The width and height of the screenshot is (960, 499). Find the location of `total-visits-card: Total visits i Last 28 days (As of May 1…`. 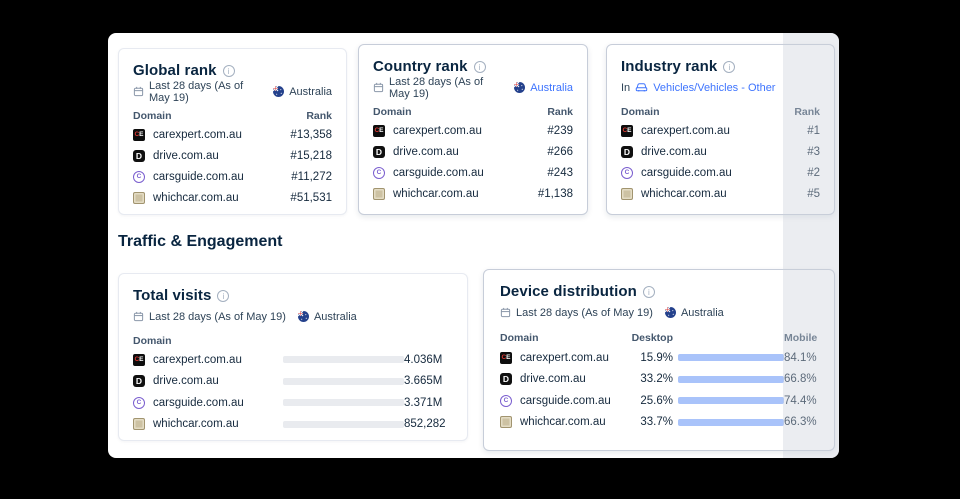

total-visits-card: Total visits i Last 28 days (As of May 1… is located at coordinates (293, 357).